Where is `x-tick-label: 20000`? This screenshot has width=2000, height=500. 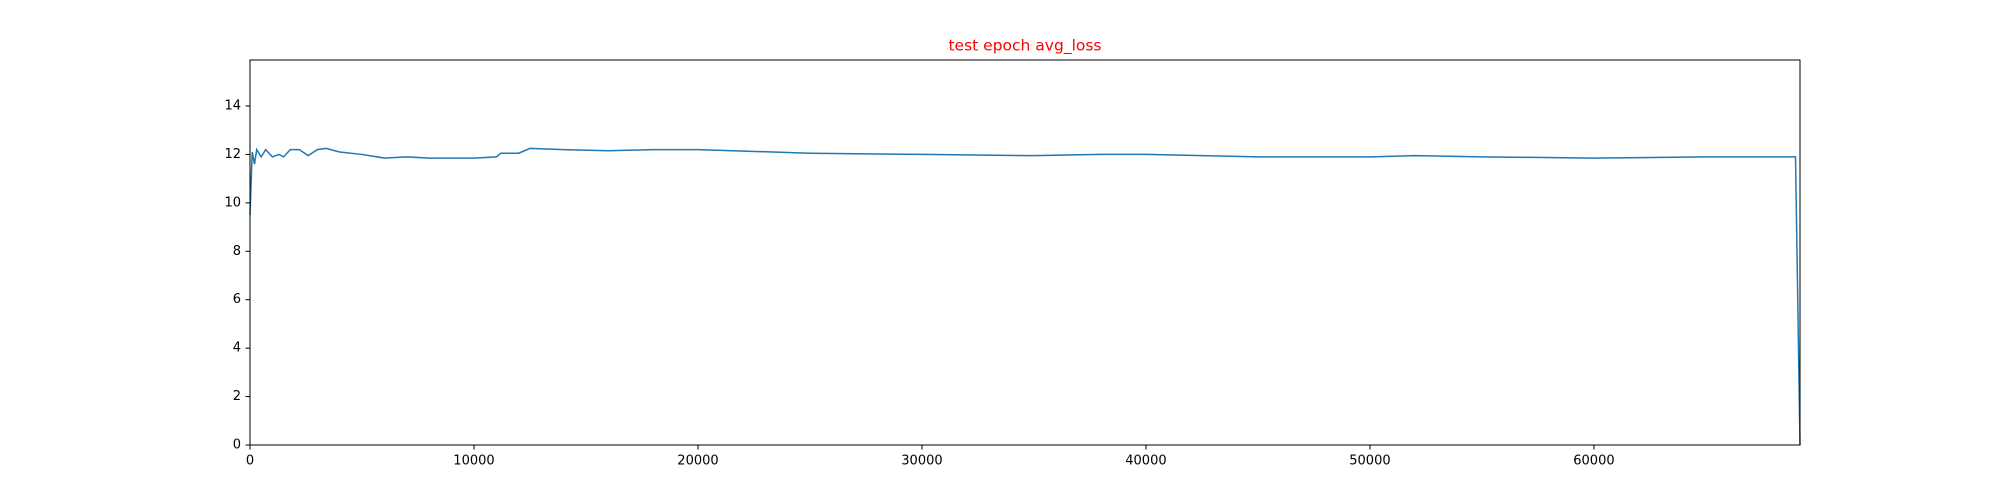
x-tick-label: 20000 is located at coordinates (697, 461).